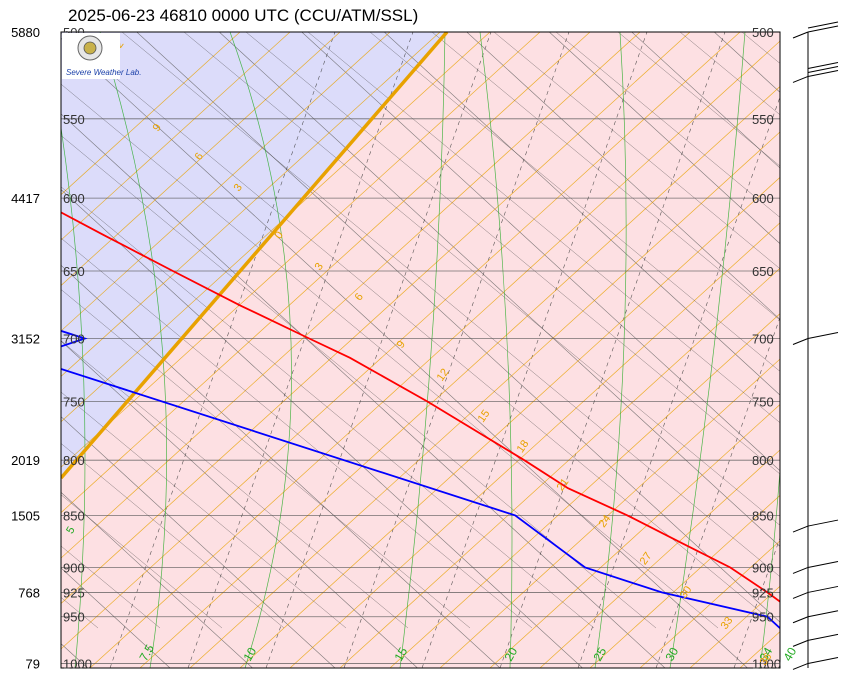 The width and height of the screenshot is (850, 700). What do you see at coordinates (727, 623) in the screenshot?
I see `mixing-ratio-label: 33` at bounding box center [727, 623].